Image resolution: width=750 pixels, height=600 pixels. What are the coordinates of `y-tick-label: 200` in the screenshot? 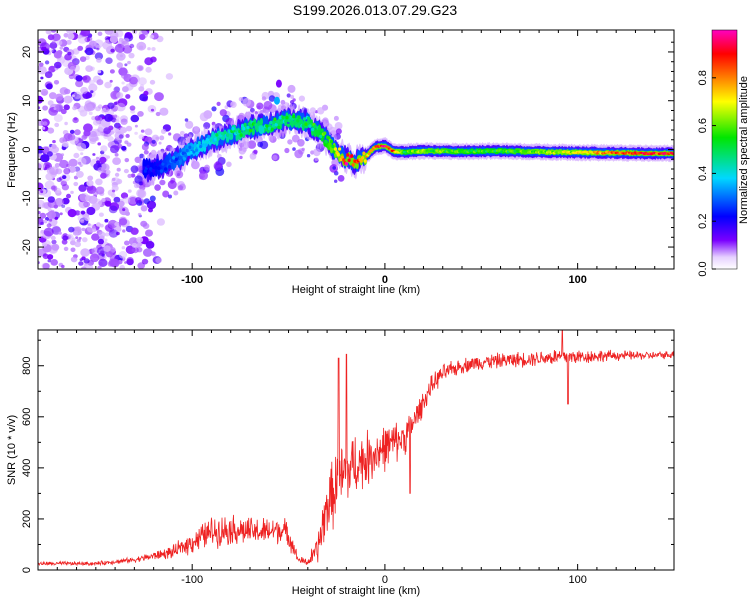 It's located at (27, 519).